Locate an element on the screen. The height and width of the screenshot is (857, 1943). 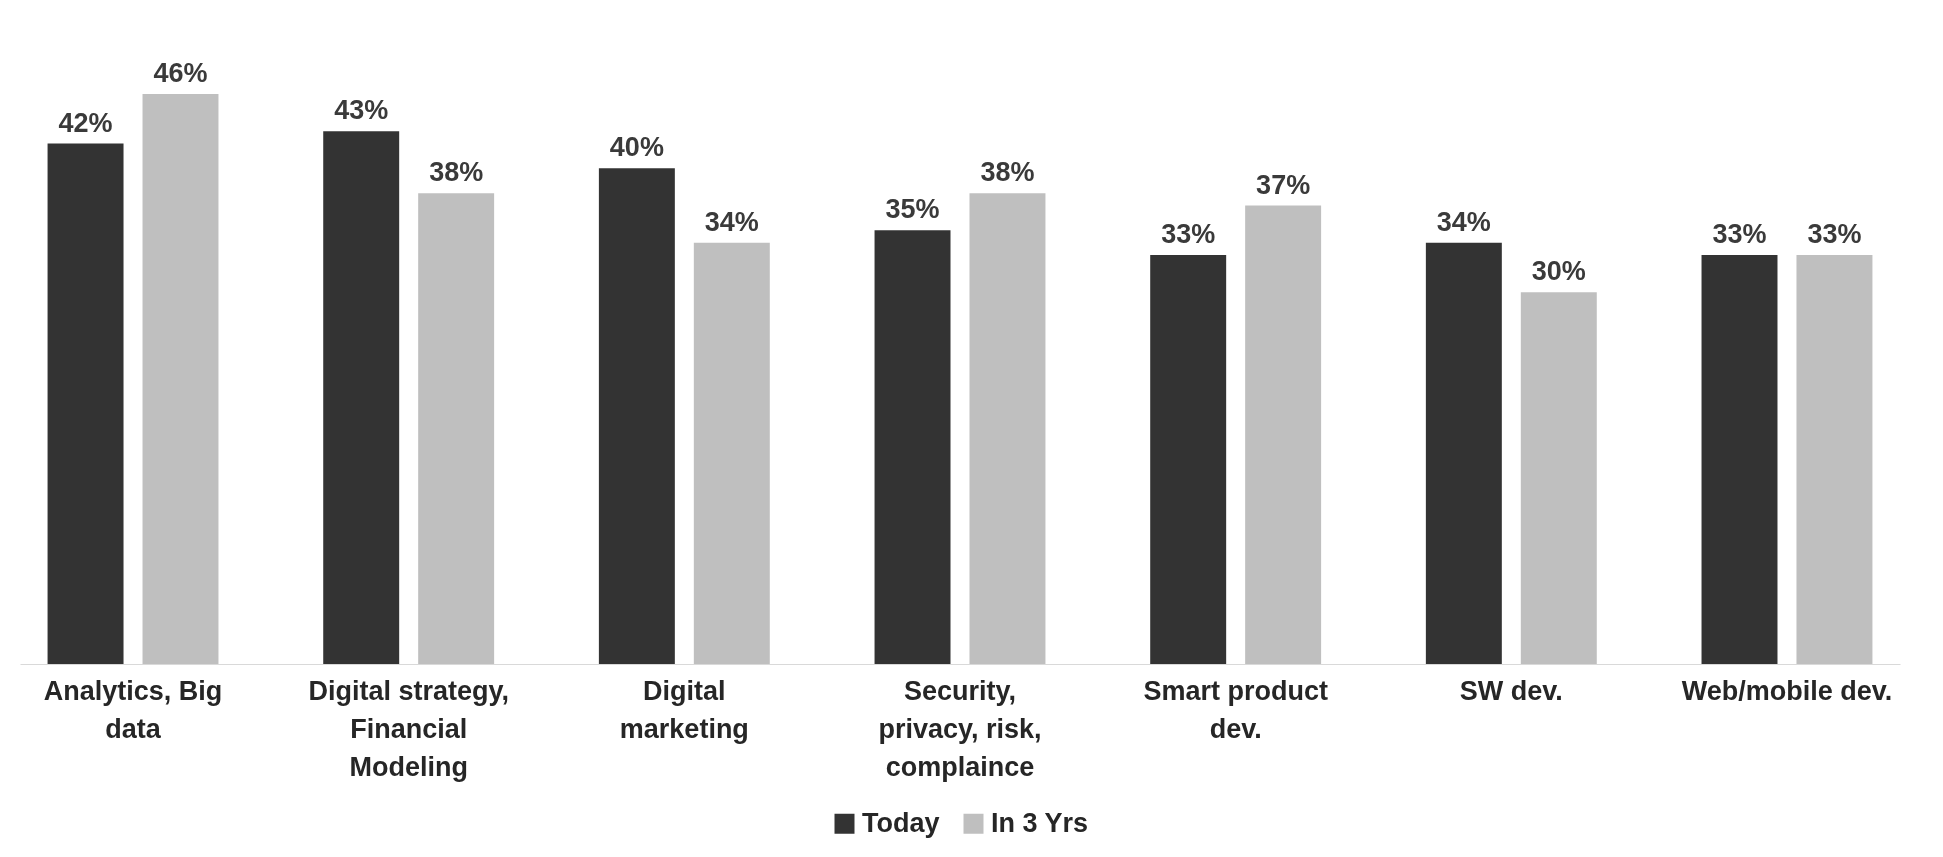
x-tick-label: Analytics, Big data is located at coordinates (133, 709).